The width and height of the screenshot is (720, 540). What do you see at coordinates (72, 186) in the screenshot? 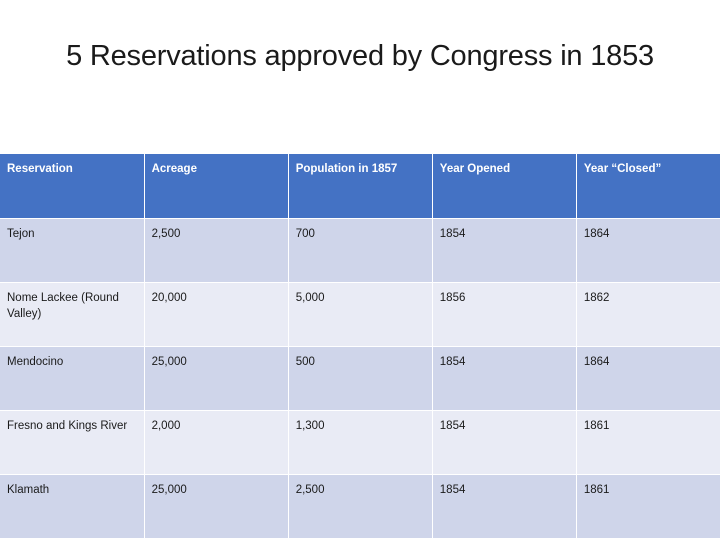
I see `header-reservation: Reservation` at bounding box center [72, 186].